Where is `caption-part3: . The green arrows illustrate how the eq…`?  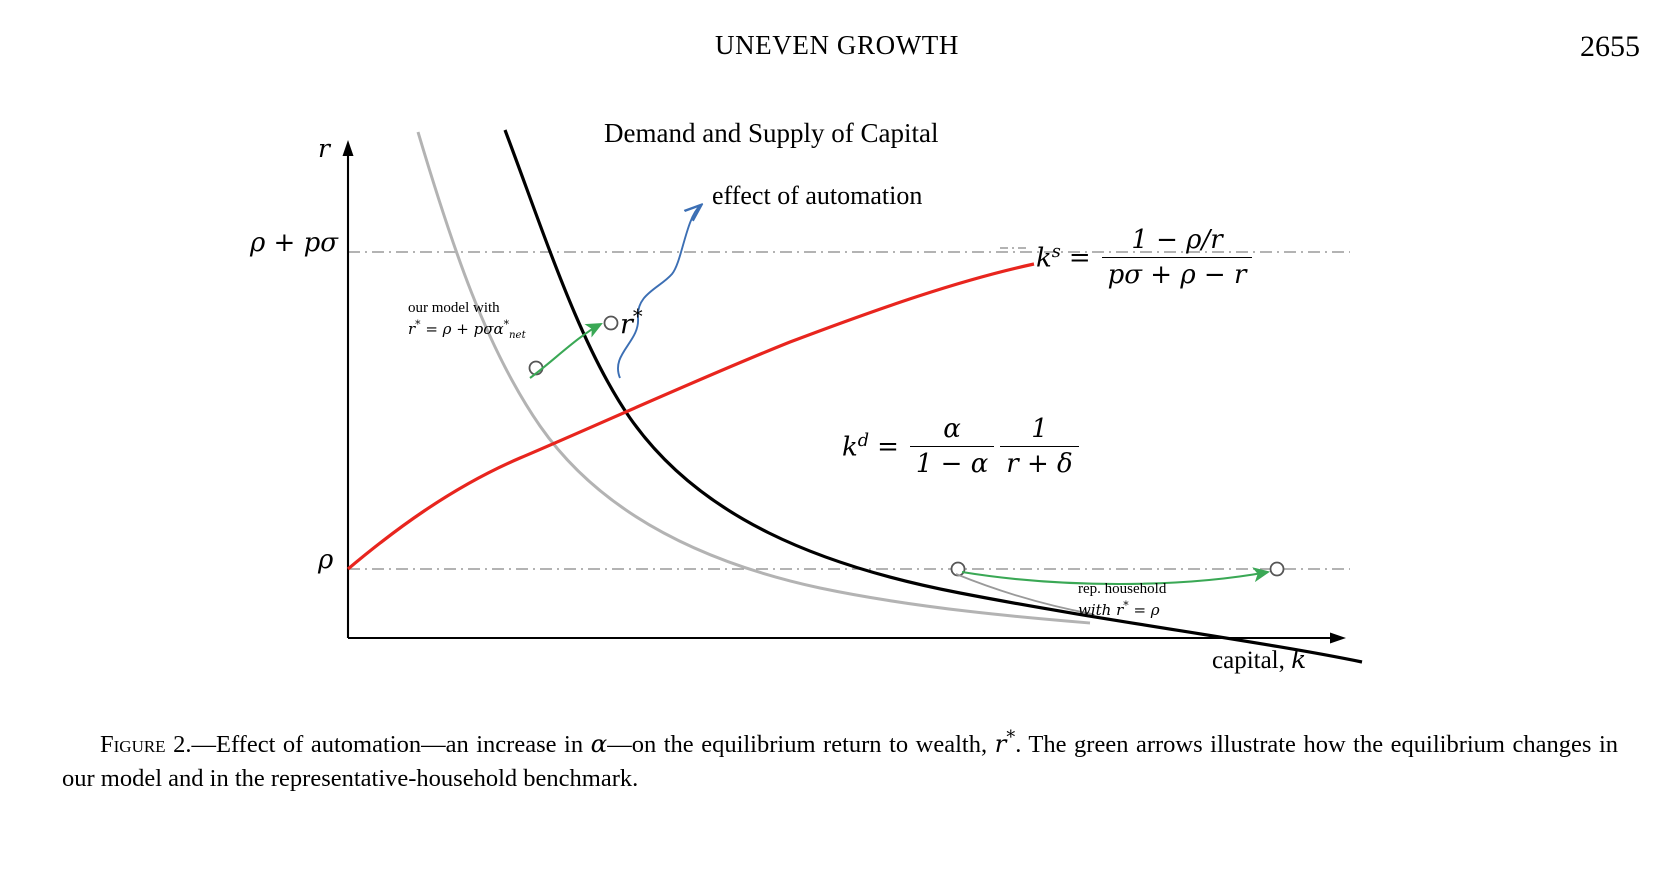
caption-part3: . The green arrows illustrate how the eq… is located at coordinates (840, 761).